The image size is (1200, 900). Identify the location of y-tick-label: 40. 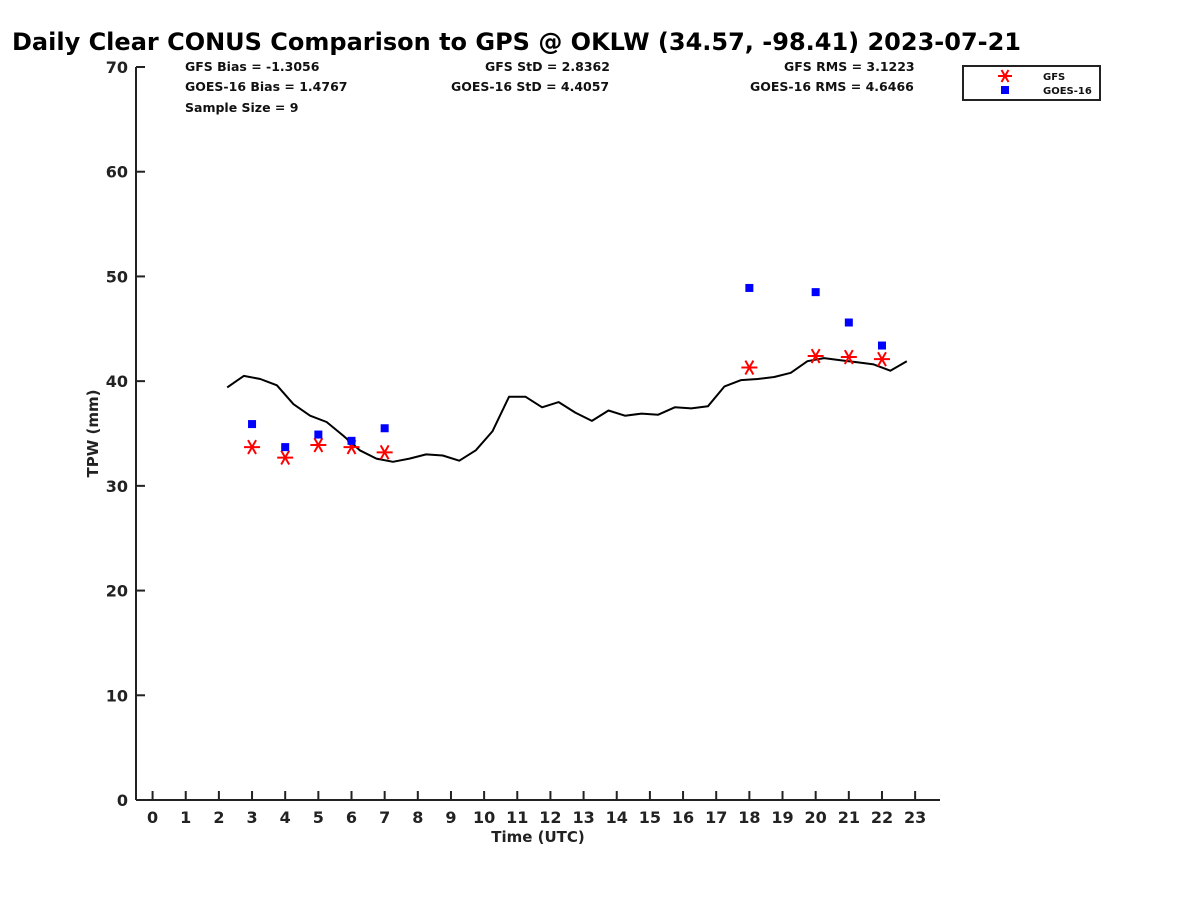
(117, 381).